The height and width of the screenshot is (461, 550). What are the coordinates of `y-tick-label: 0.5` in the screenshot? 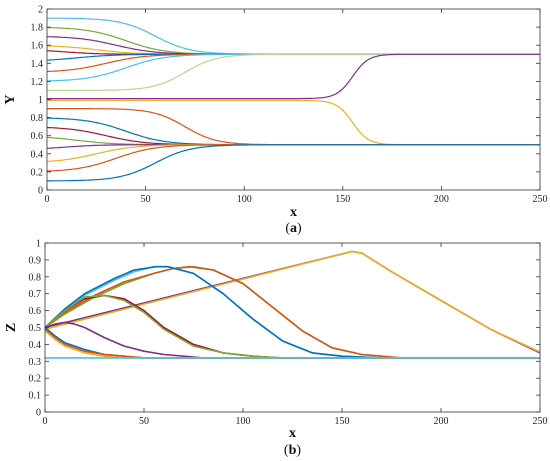 It's located at (35, 328).